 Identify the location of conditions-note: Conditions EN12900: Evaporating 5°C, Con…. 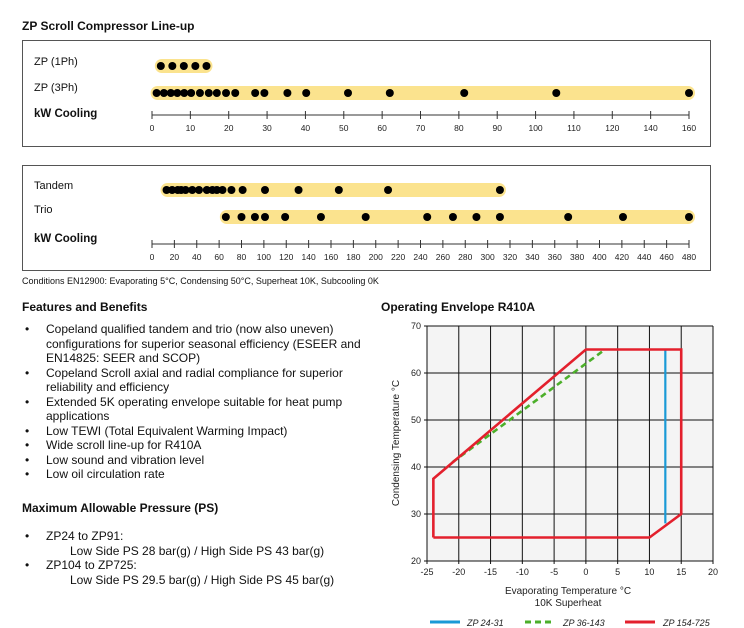
(200, 281).